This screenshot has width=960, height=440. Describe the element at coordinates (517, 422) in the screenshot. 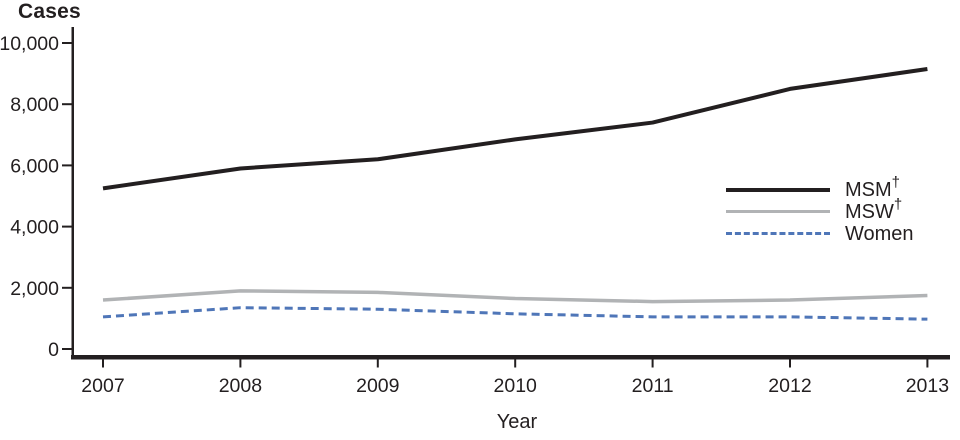

I see `x-axis-title: Year` at that location.